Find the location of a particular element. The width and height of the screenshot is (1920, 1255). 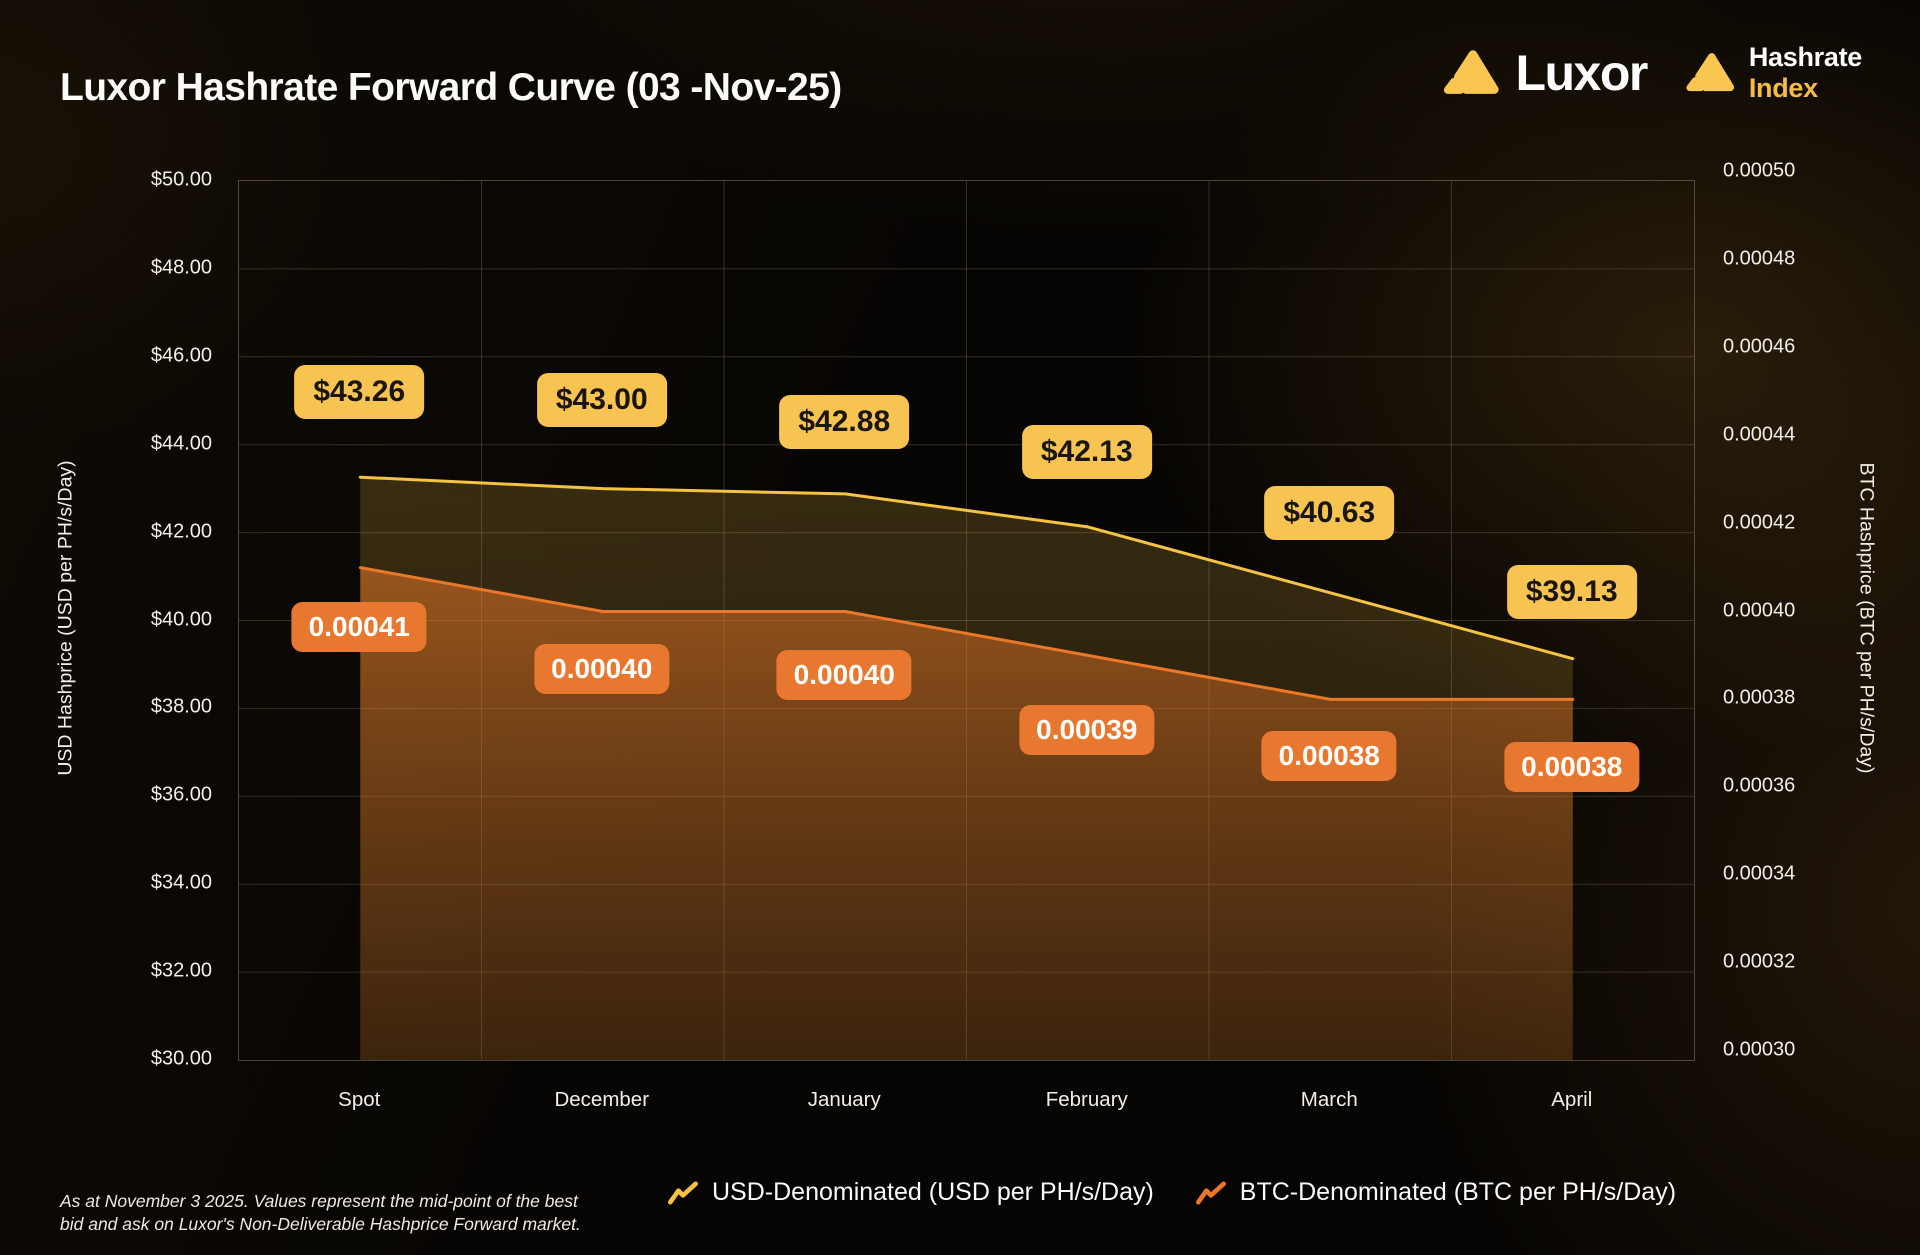

x-axis-label: February is located at coordinates (1086, 1099).